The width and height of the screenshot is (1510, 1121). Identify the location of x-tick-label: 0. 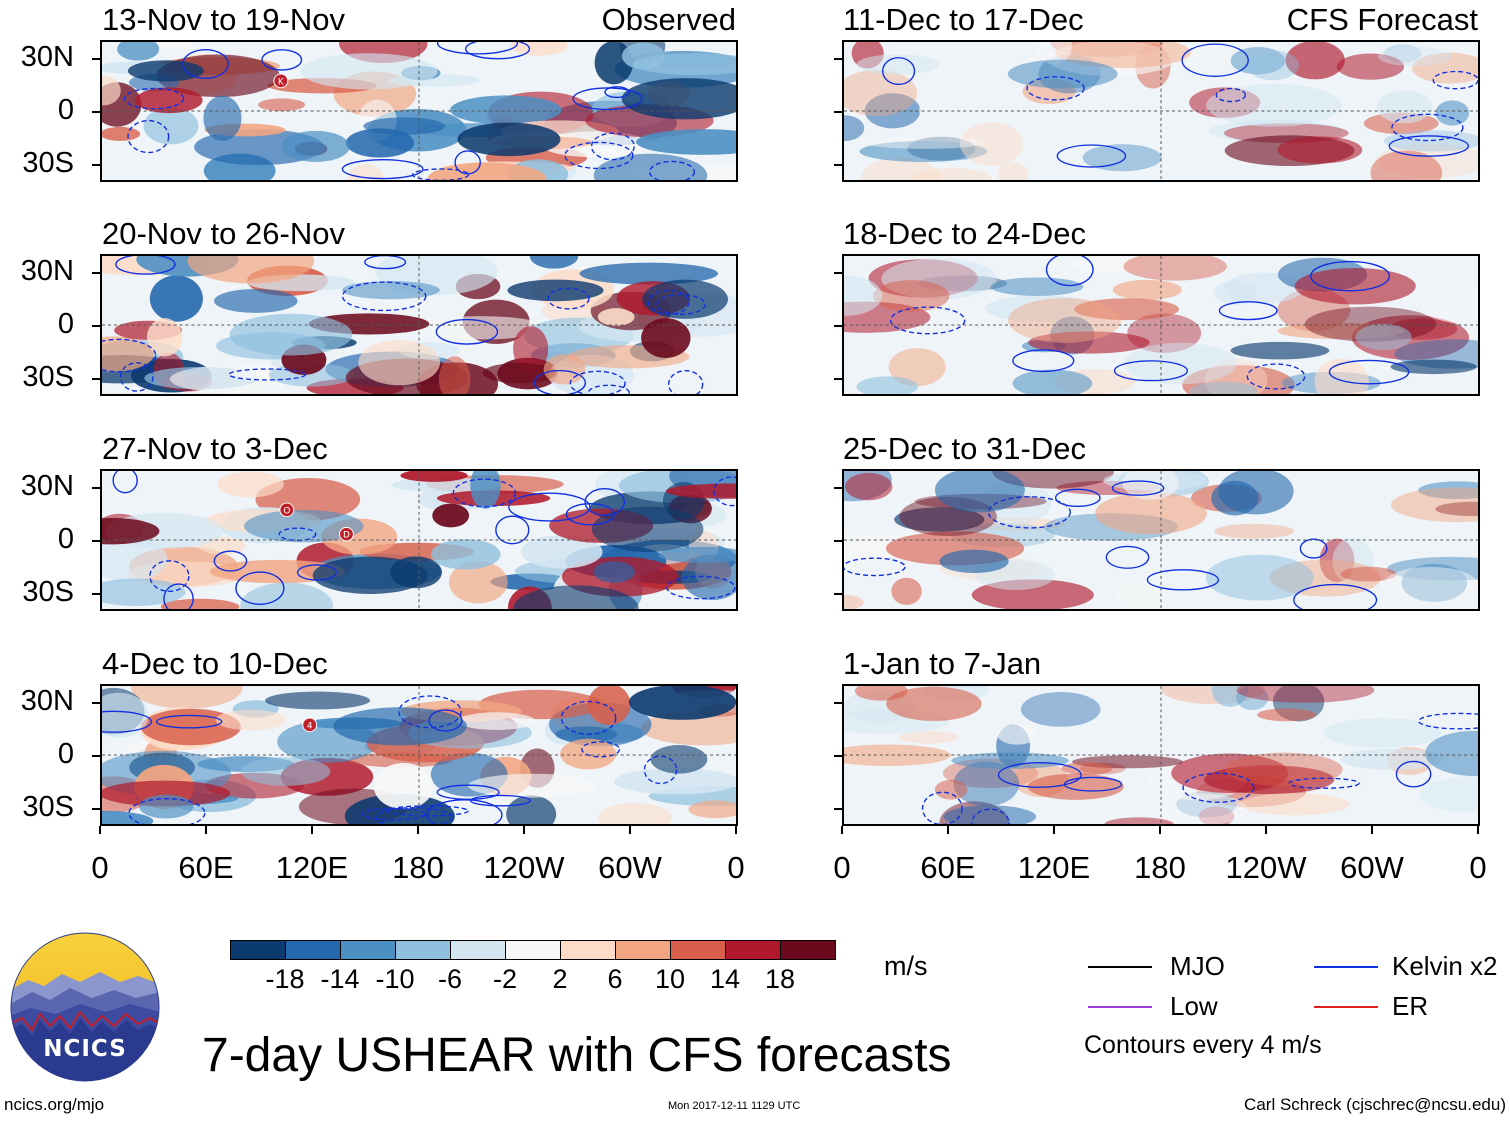
(100, 867).